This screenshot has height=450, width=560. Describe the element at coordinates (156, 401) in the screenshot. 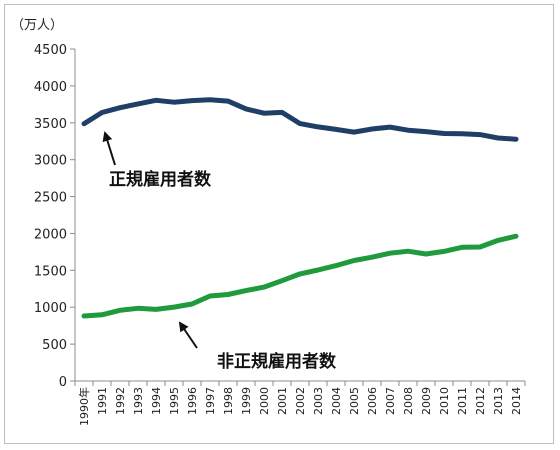

I see `x-tick-label: 1994` at that location.